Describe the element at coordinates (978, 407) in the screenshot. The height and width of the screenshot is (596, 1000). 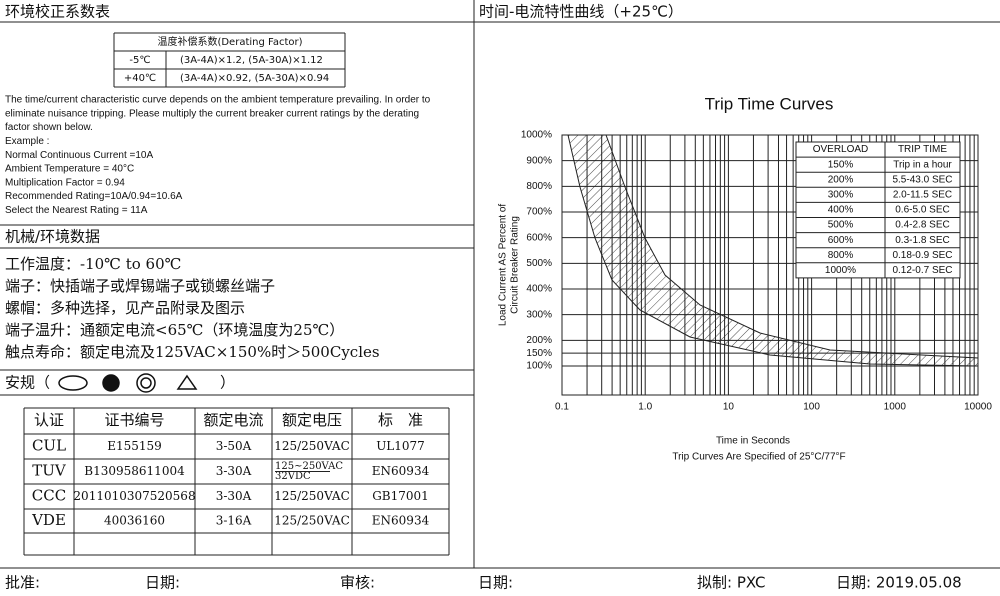
I see `x-tick-label: 10000` at that location.